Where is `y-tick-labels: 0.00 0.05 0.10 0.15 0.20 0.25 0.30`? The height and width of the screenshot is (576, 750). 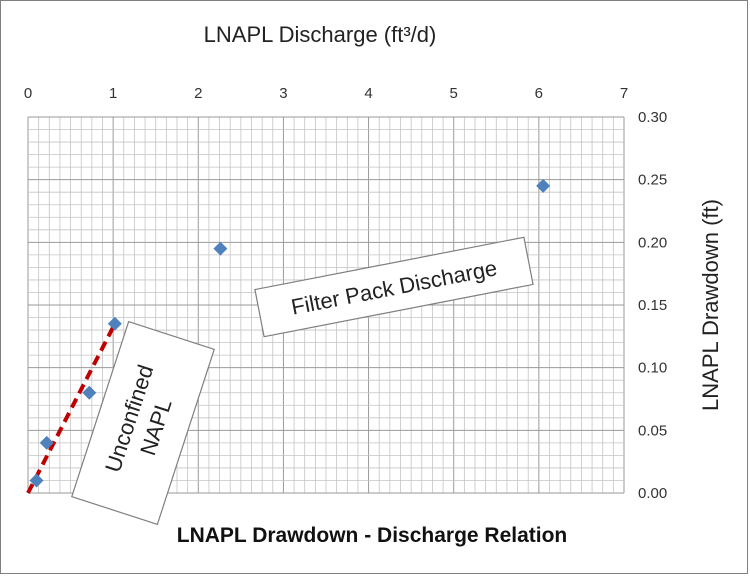 y-tick-labels: 0.00 0.05 0.10 0.15 0.20 0.25 0.30 is located at coordinates (652, 305).